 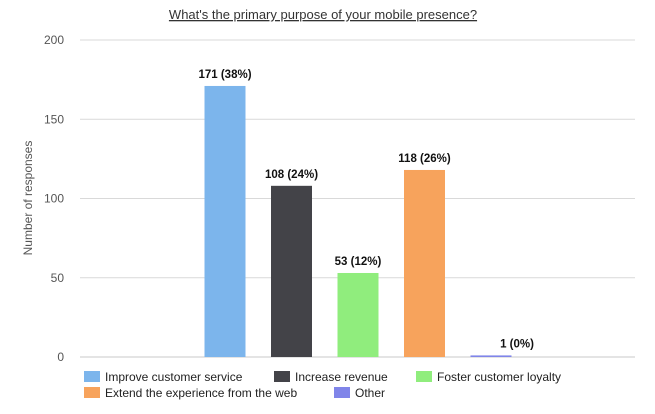 I want to click on legend-item: Other, so click(x=359, y=393).